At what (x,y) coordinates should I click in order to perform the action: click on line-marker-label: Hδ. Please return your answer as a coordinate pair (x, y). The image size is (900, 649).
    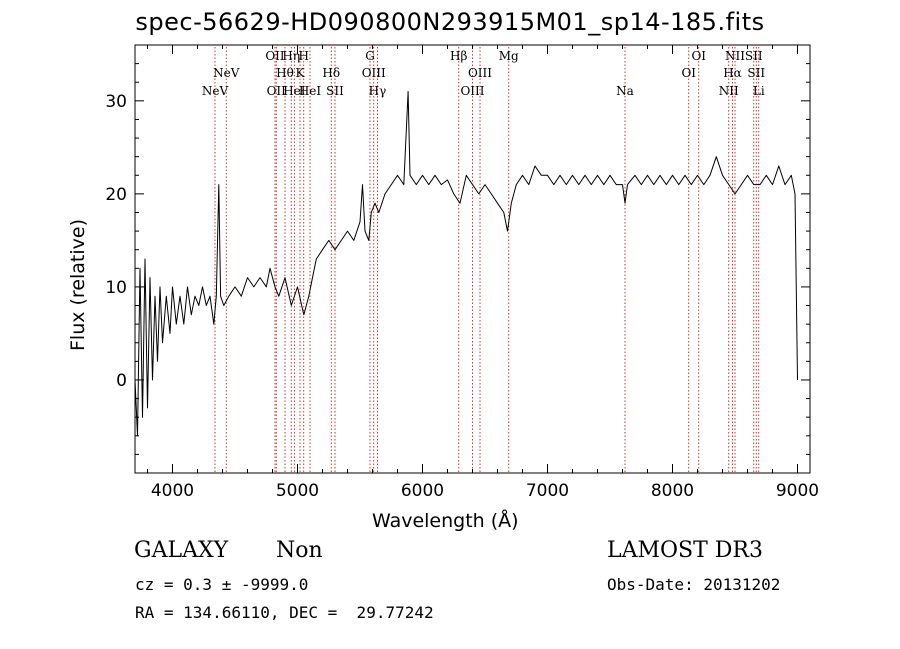
    Looking at the image, I should click on (331, 73).